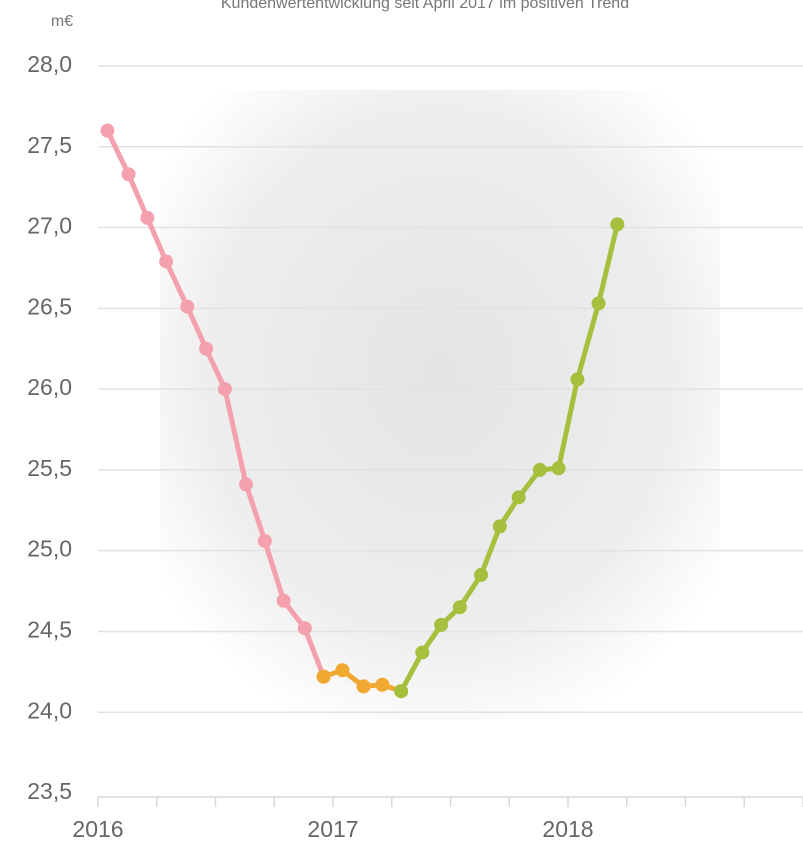 The width and height of the screenshot is (803, 848). What do you see at coordinates (49, 630) in the screenshot?
I see `y-tick-label: 24,5` at bounding box center [49, 630].